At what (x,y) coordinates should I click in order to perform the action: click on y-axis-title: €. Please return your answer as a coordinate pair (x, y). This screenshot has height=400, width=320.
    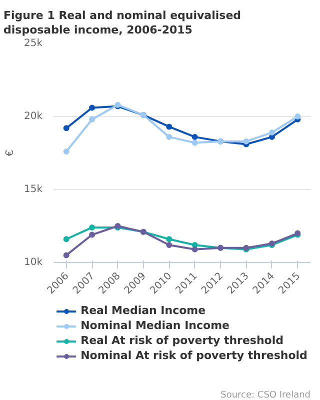
    Looking at the image, I should click on (10, 153).